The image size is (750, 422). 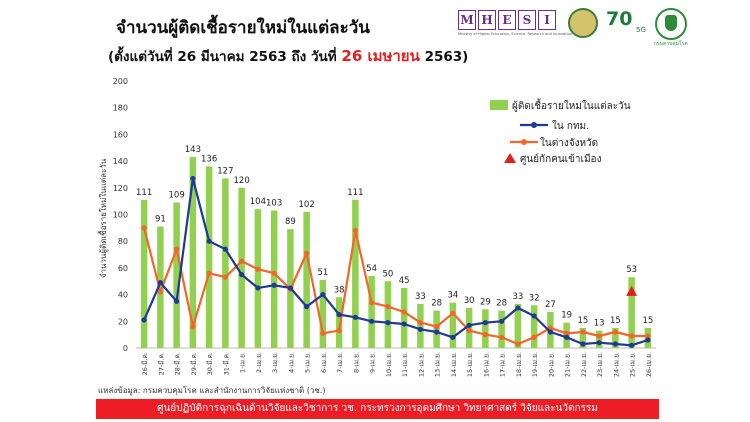 What do you see at coordinates (275, 362) in the screenshot?
I see `x-tick-label: 3-เม.ย.` at bounding box center [275, 362].